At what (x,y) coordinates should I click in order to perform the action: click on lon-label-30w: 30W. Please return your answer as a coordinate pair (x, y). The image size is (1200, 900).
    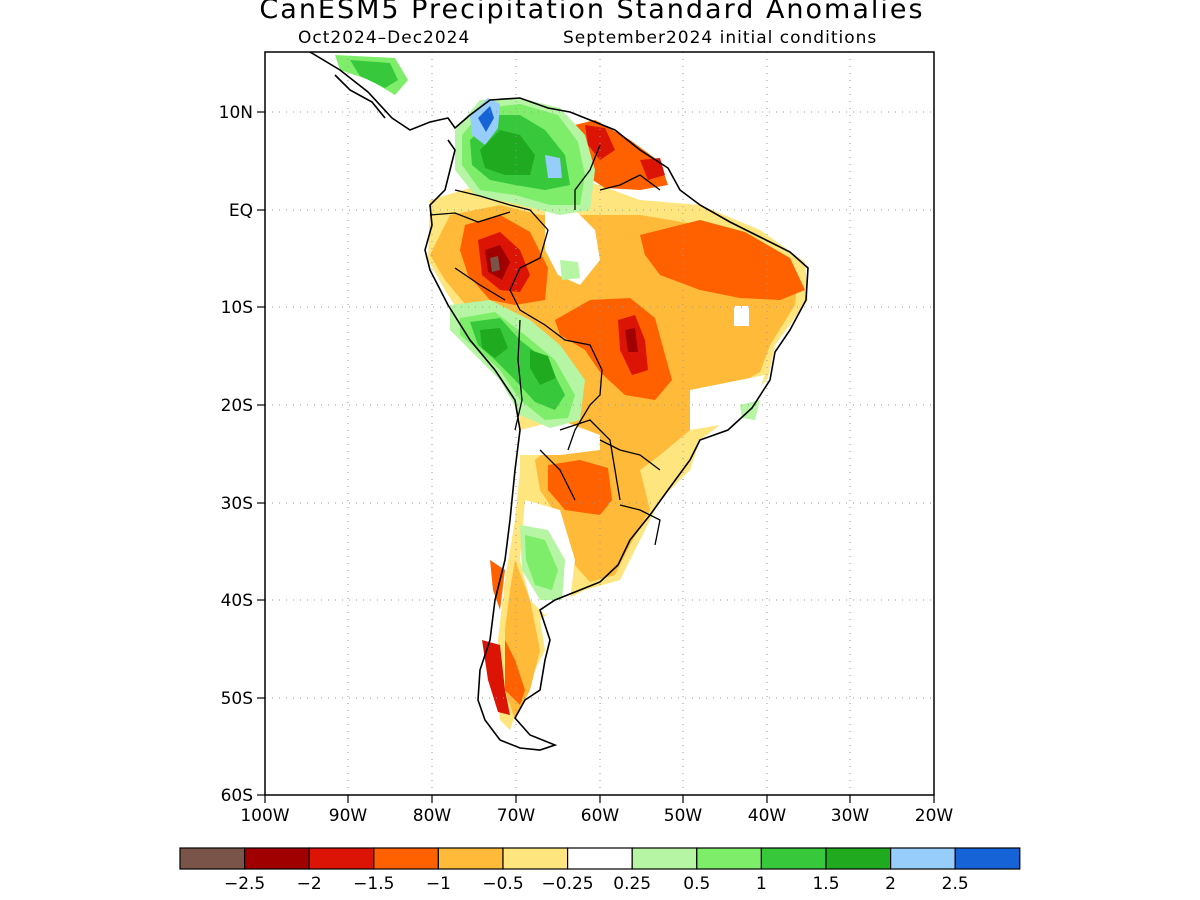
    Looking at the image, I should click on (850, 816).